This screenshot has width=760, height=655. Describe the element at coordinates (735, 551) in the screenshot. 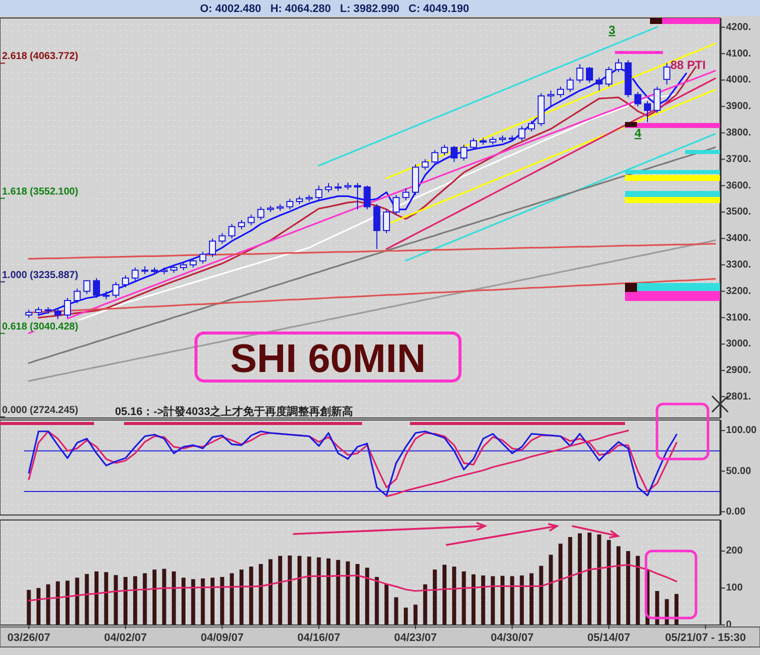

I see `y-tick-label: 200` at that location.